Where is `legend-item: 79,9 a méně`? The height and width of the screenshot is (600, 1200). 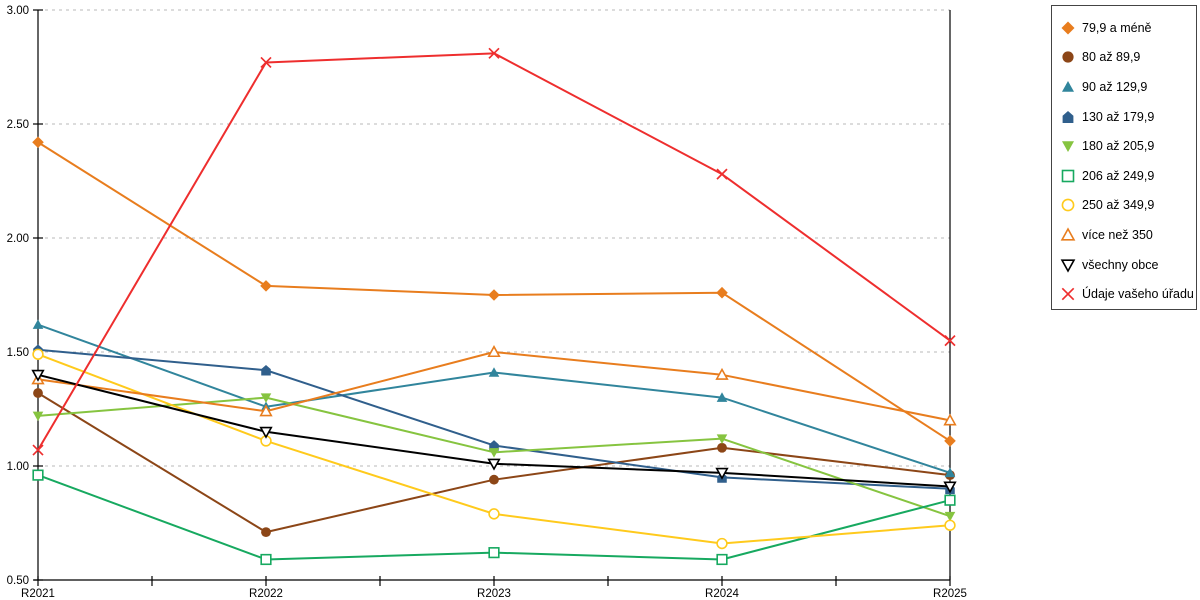
legend-item: 79,9 a méně is located at coordinates (1126, 28).